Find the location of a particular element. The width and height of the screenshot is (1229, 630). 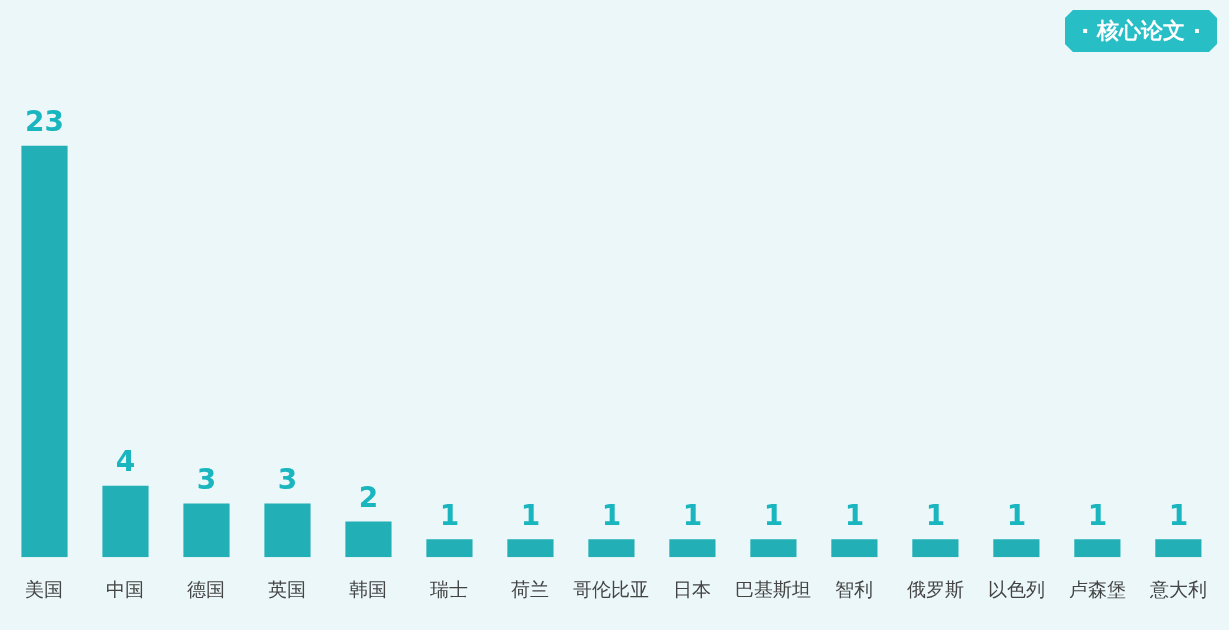

x-tick-label: 瑞士 is located at coordinates (449, 588).